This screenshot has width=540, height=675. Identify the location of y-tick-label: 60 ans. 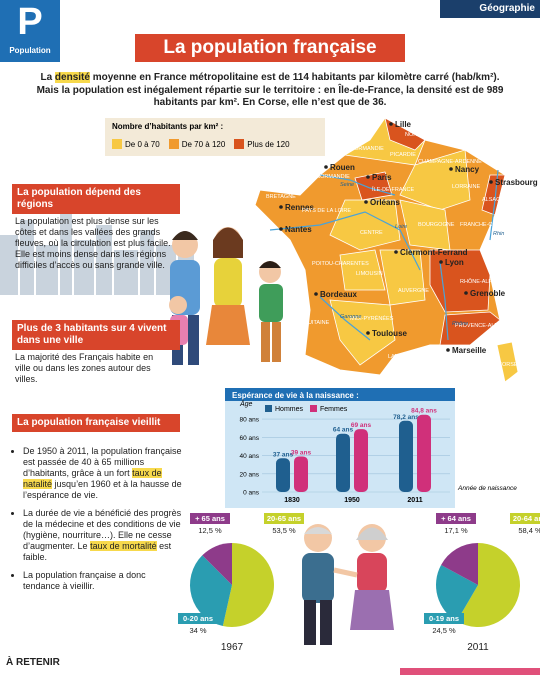
(249, 438).